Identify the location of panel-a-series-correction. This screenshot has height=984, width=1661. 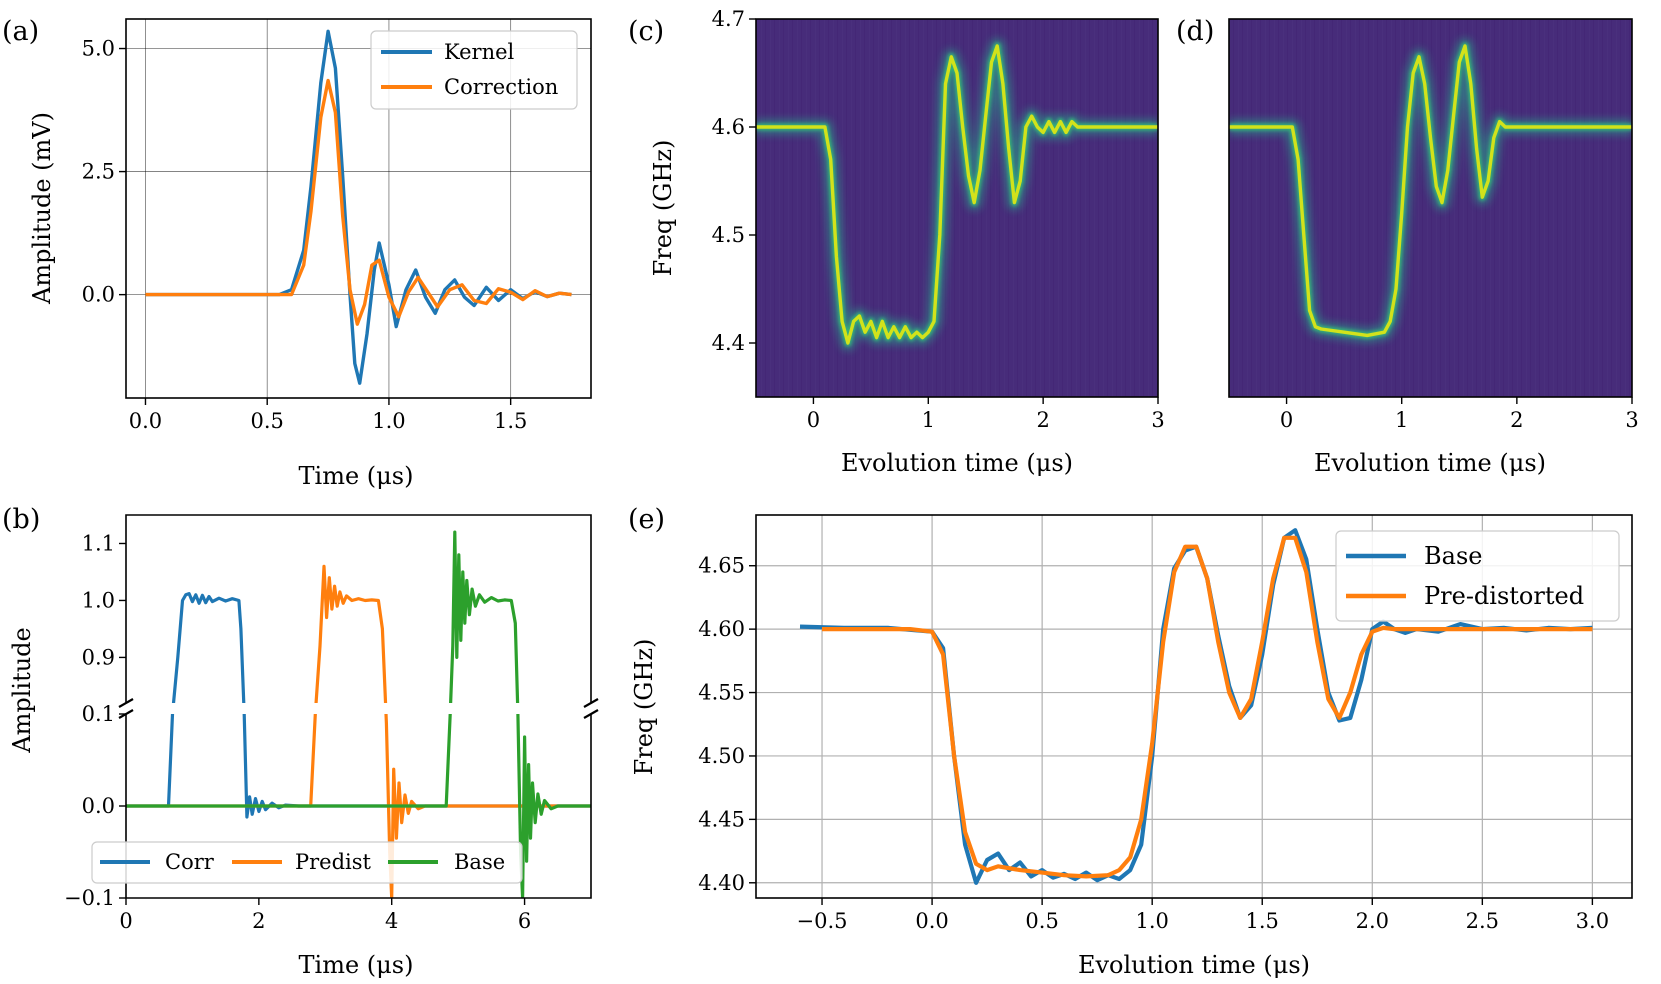
(358, 202).